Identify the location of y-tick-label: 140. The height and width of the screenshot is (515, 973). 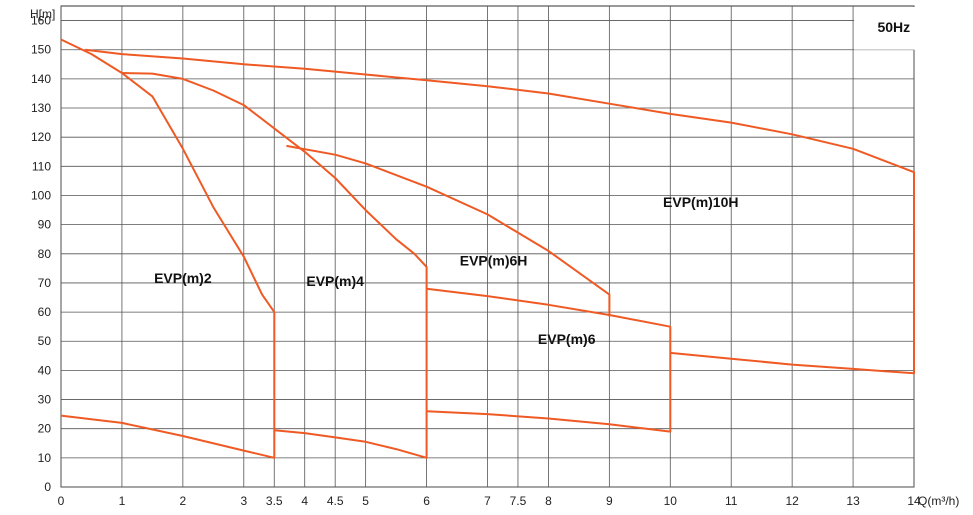
(41, 79).